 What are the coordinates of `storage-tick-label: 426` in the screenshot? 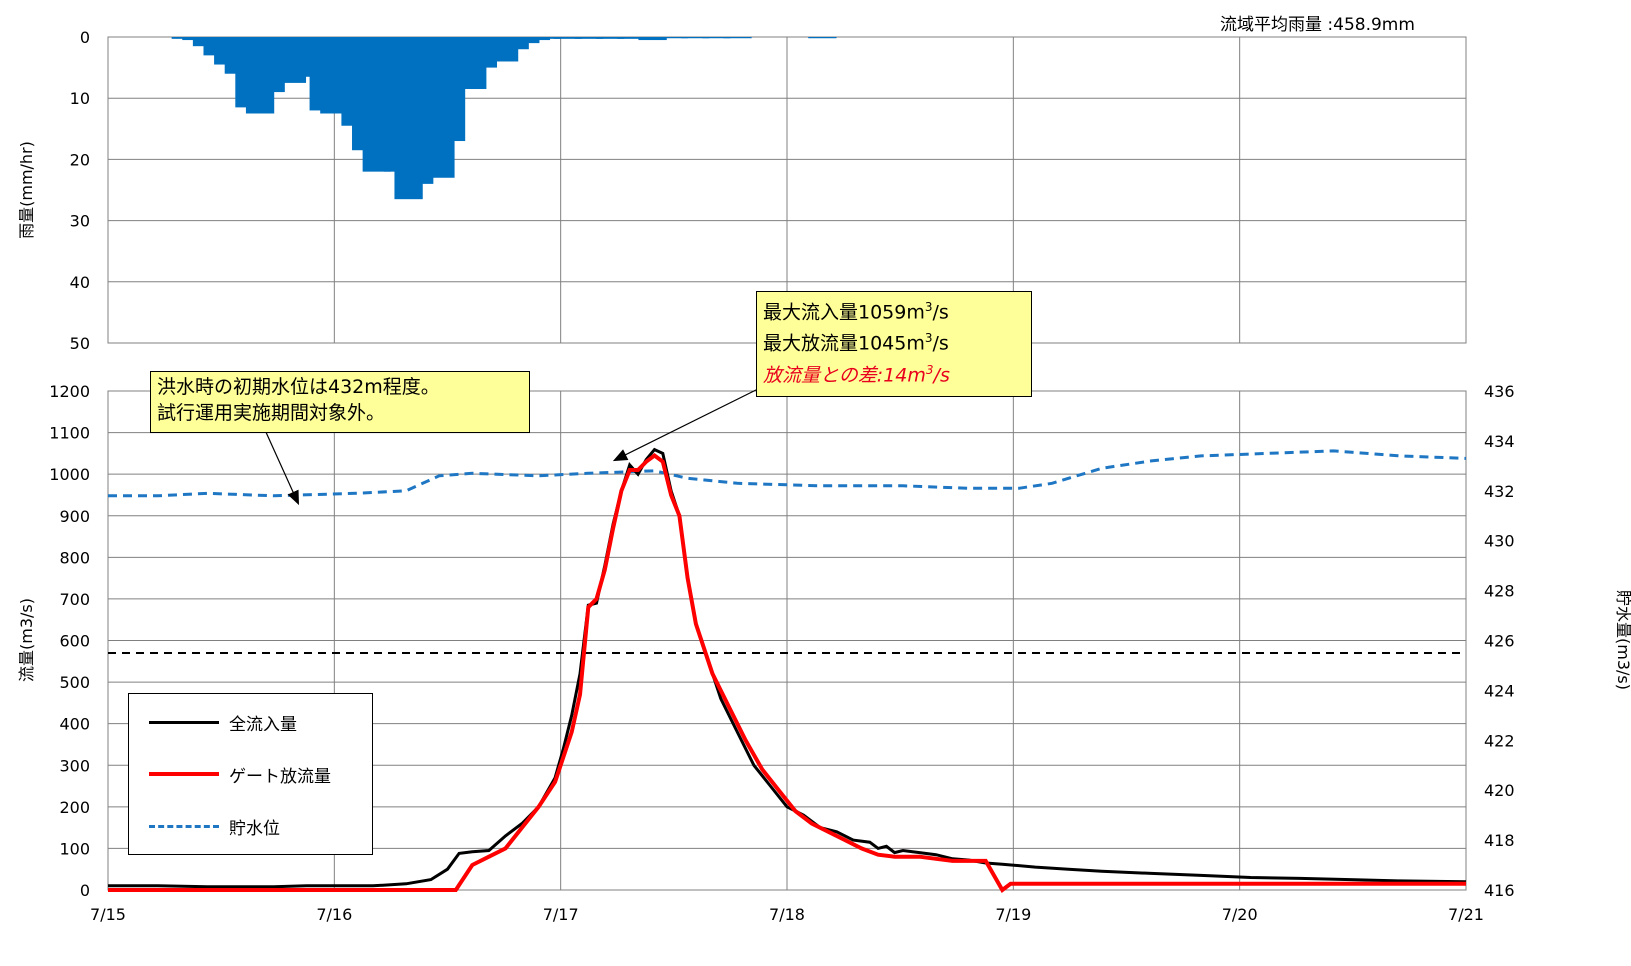 It's located at (1499, 641).